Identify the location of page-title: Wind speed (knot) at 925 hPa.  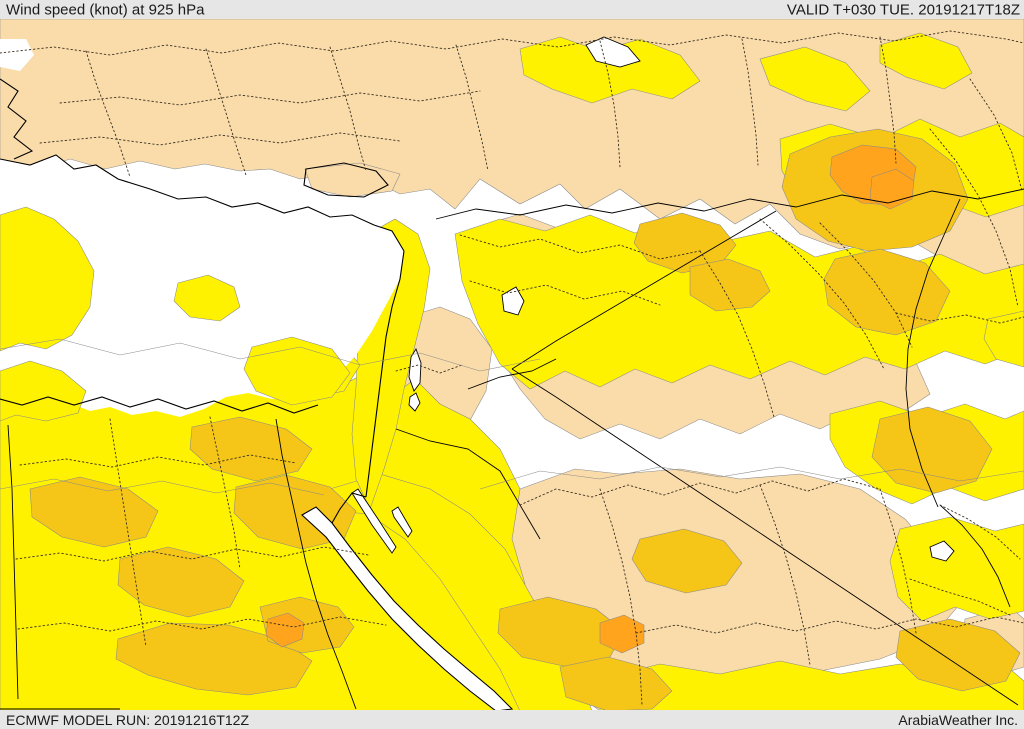
(105, 10).